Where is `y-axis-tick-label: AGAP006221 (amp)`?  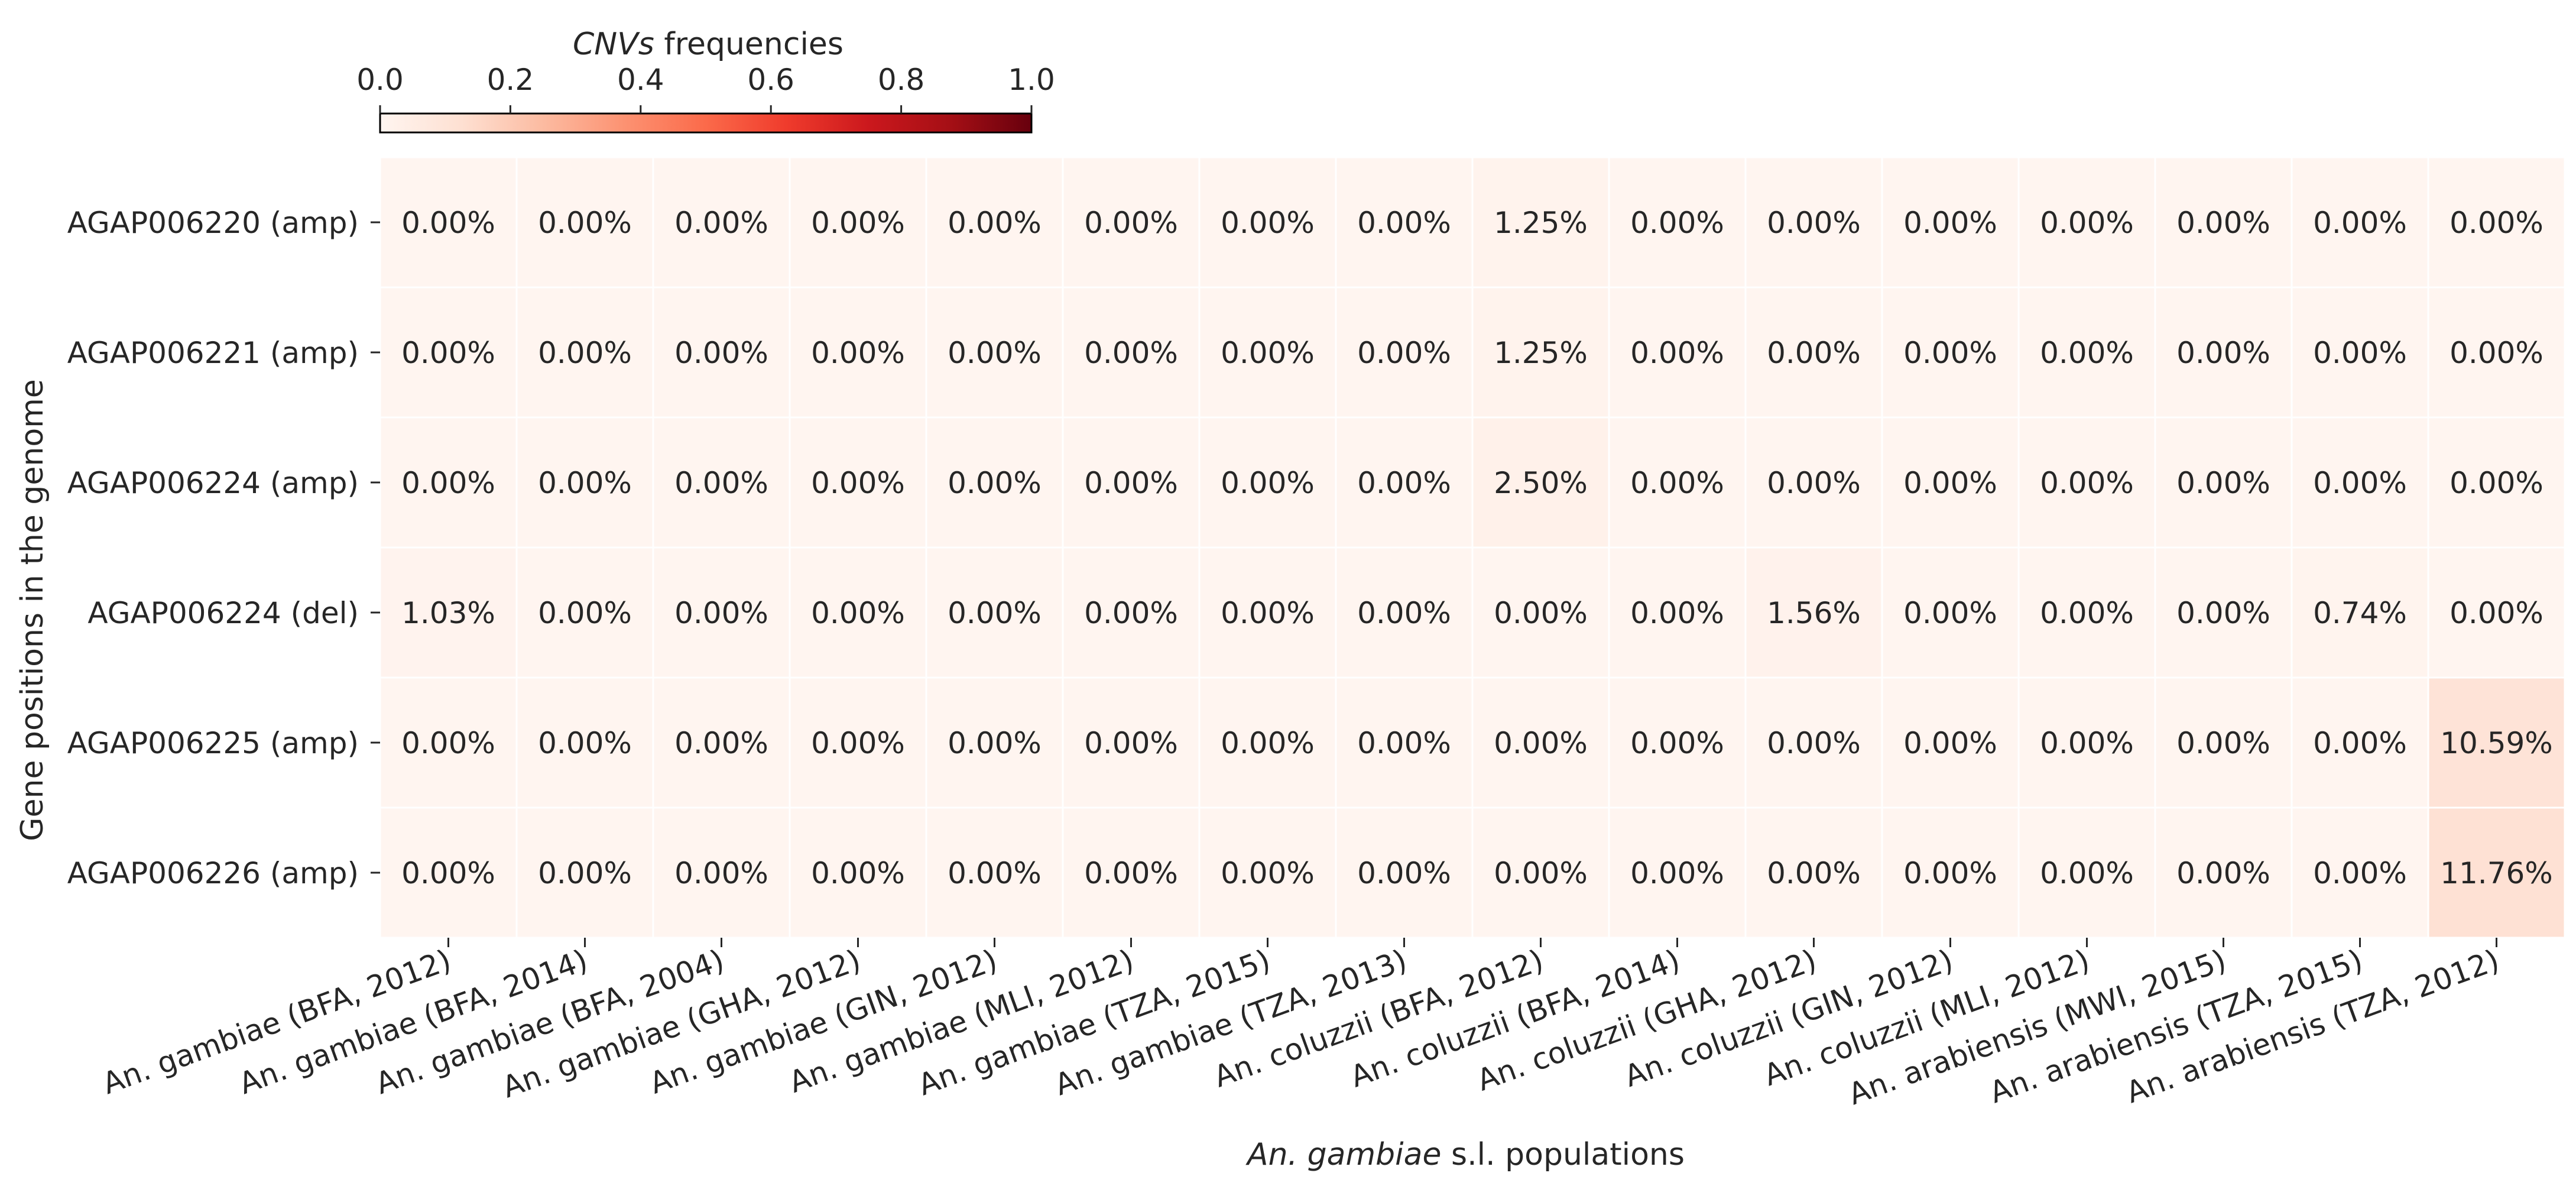
y-axis-tick-label: AGAP006221 (amp) is located at coordinates (213, 353).